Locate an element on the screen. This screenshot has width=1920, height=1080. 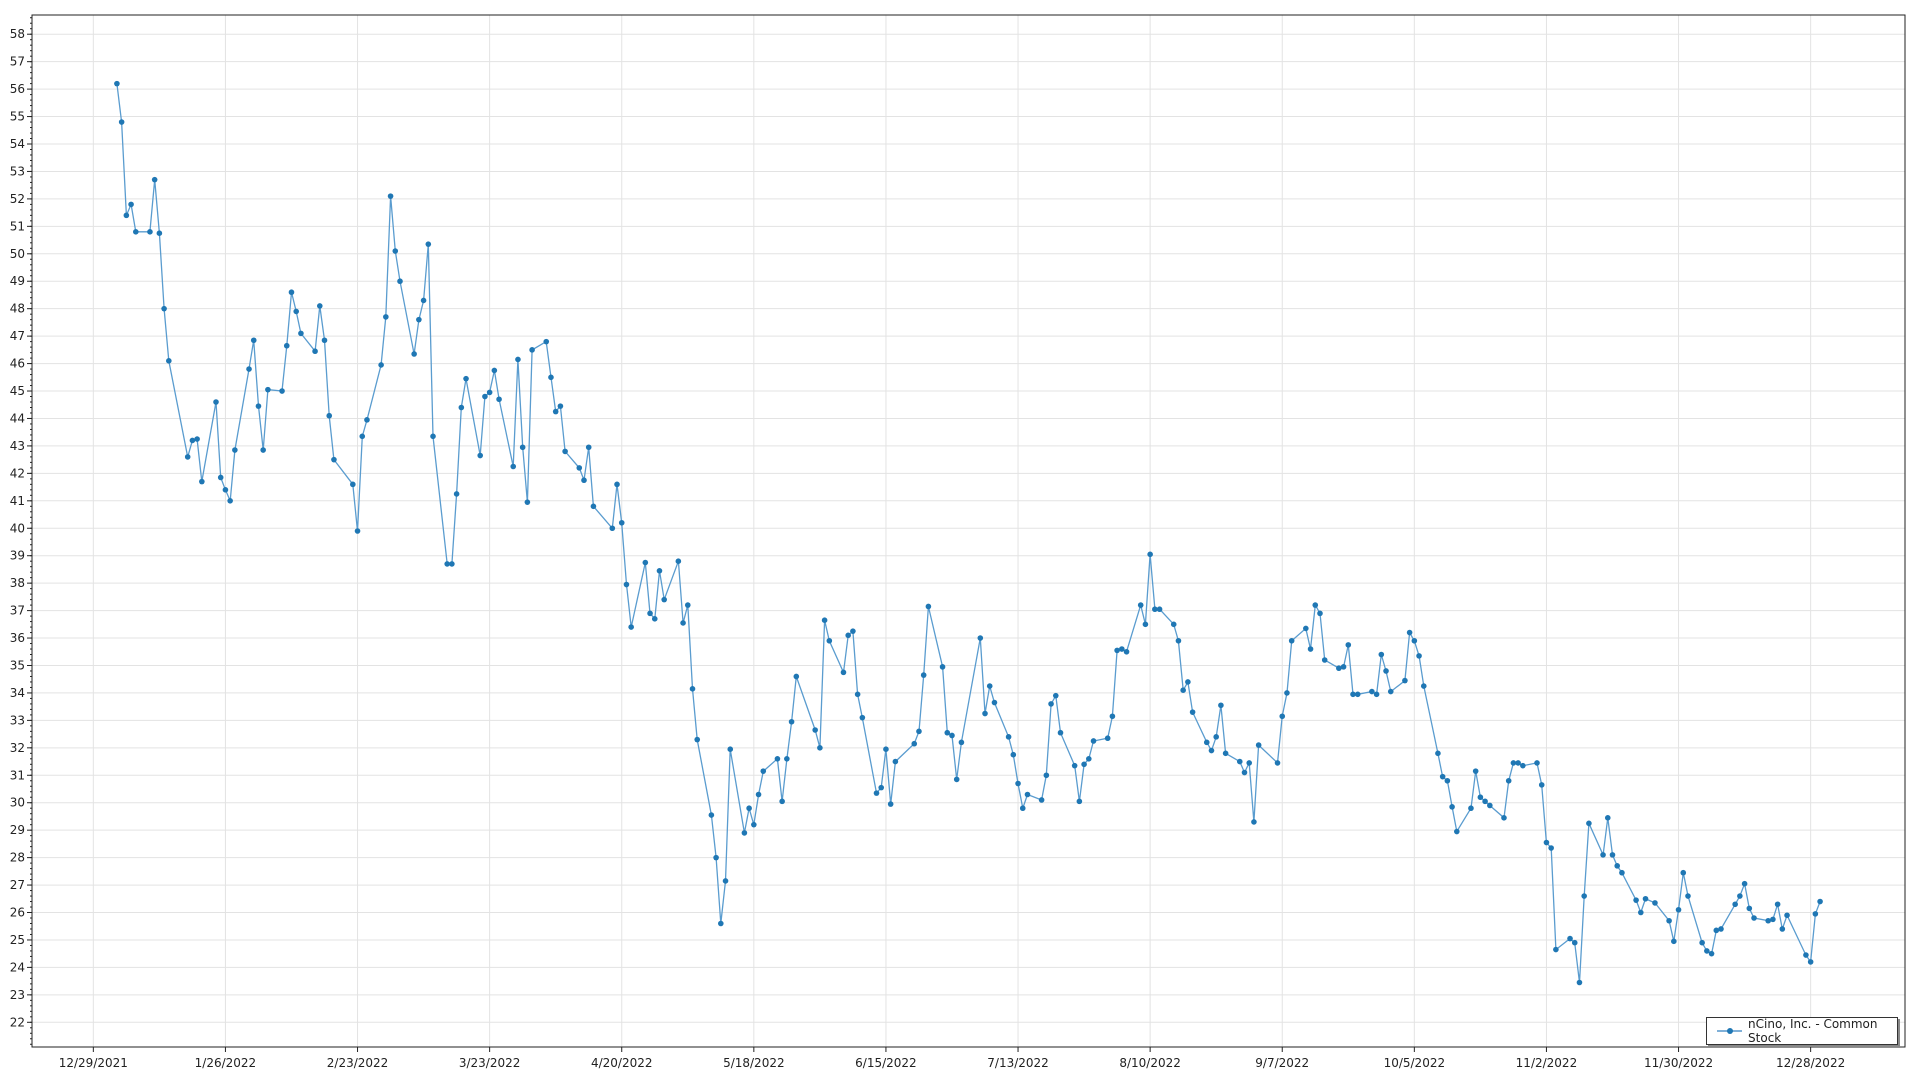
x-tick-label: 10/5/2022 is located at coordinates (1415, 1063).